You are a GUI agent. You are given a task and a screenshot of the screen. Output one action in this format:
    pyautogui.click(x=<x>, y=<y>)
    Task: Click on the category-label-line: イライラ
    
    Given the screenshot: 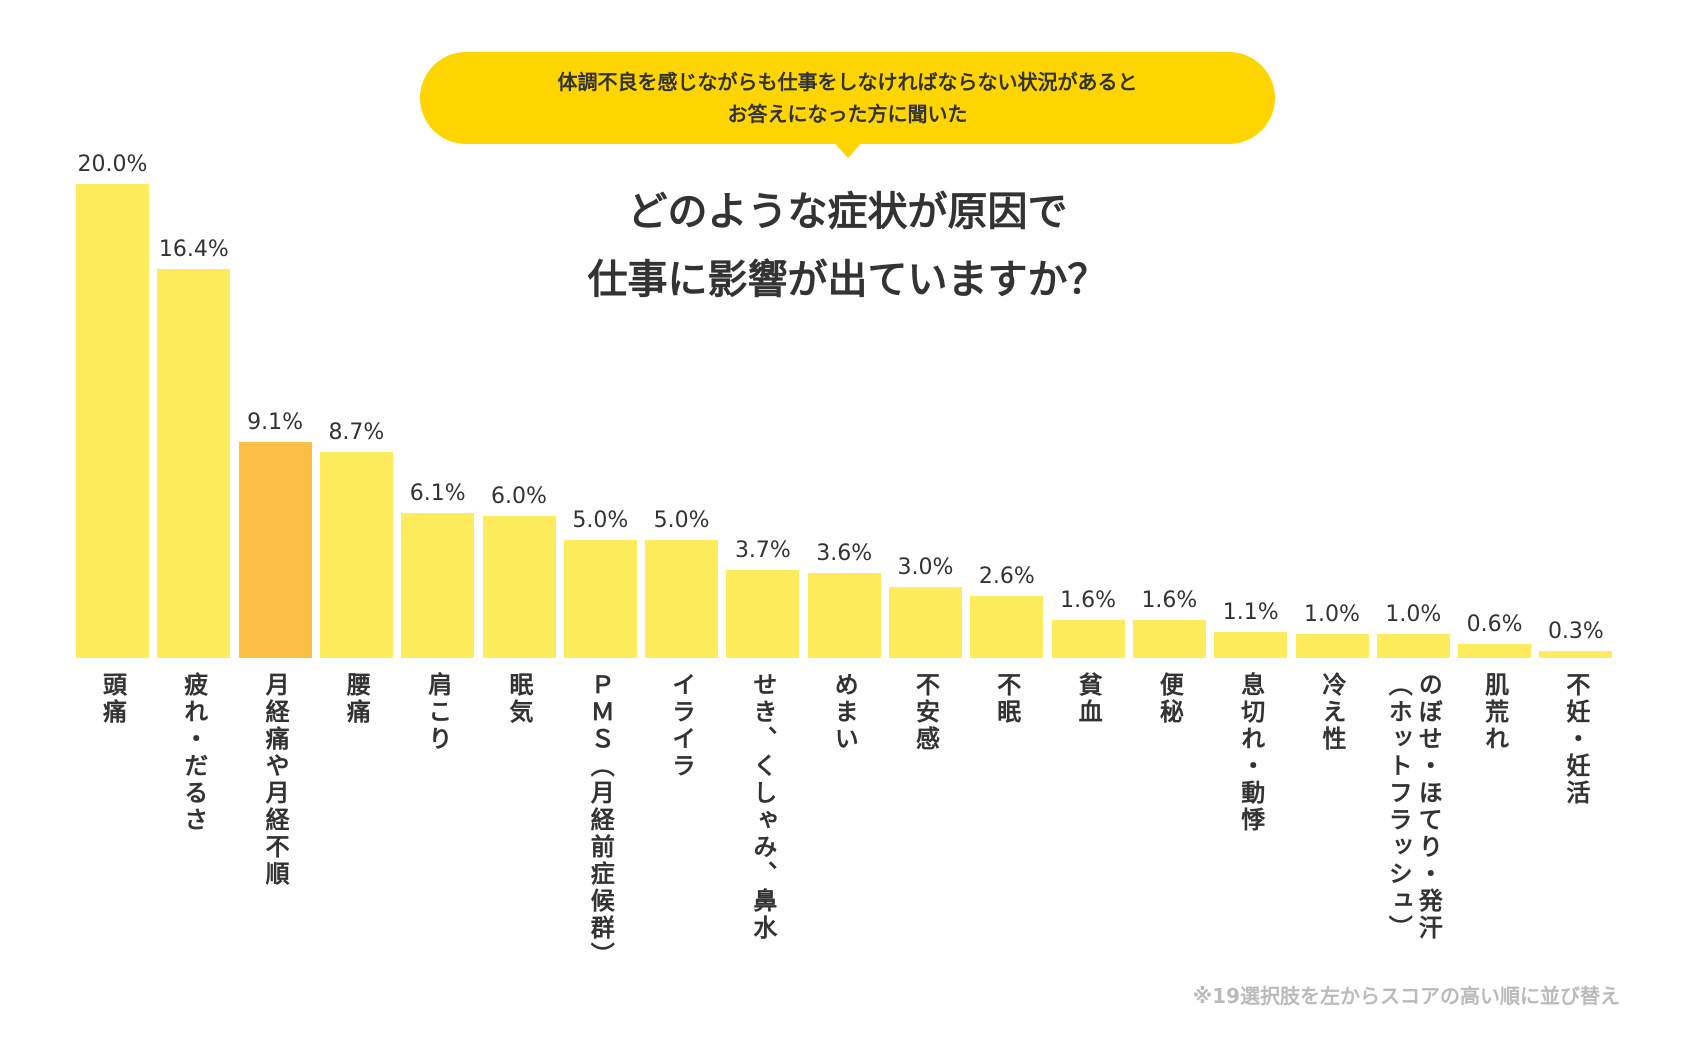 What is the action you would take?
    pyautogui.click(x=681, y=726)
    